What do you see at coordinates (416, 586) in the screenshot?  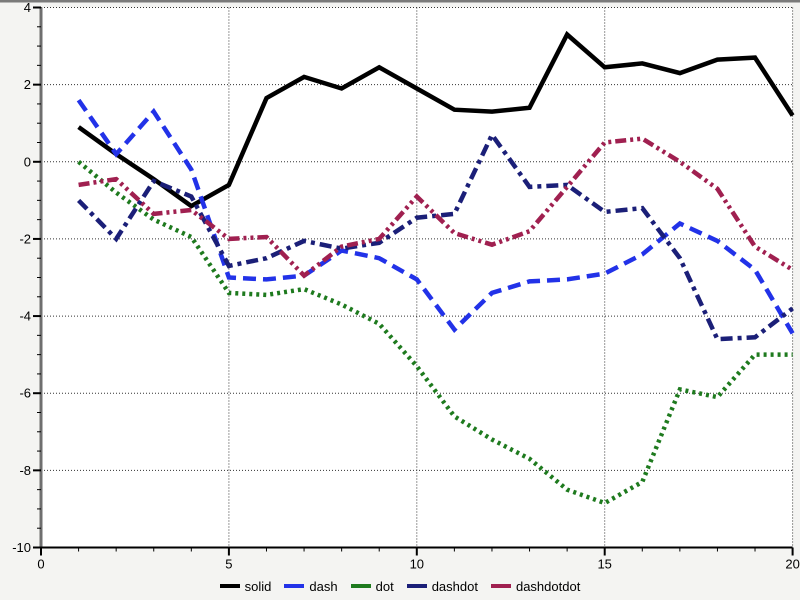 I see `legend-swatch-dashdot` at bounding box center [416, 586].